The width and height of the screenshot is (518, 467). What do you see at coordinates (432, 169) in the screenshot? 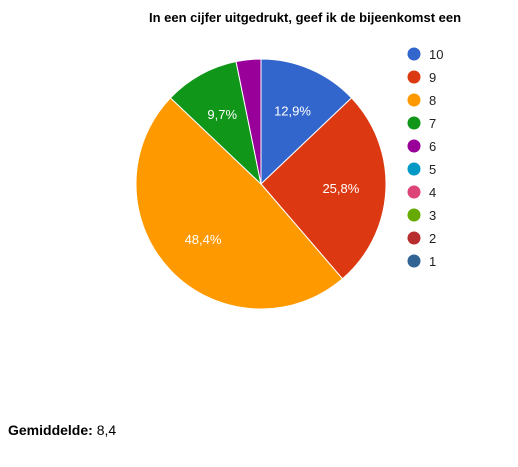
I see `legend-label-5: 5` at bounding box center [432, 169].